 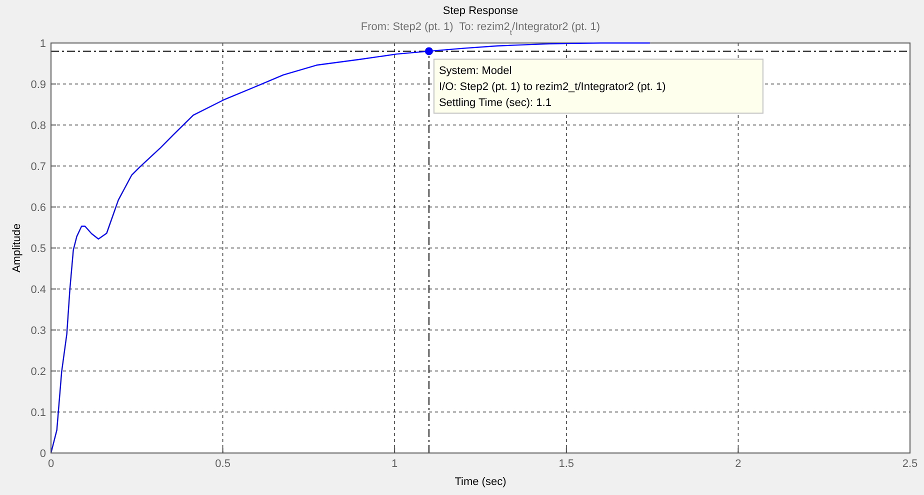 What do you see at coordinates (38, 290) in the screenshot?
I see `y-tick-label: 0.4` at bounding box center [38, 290].